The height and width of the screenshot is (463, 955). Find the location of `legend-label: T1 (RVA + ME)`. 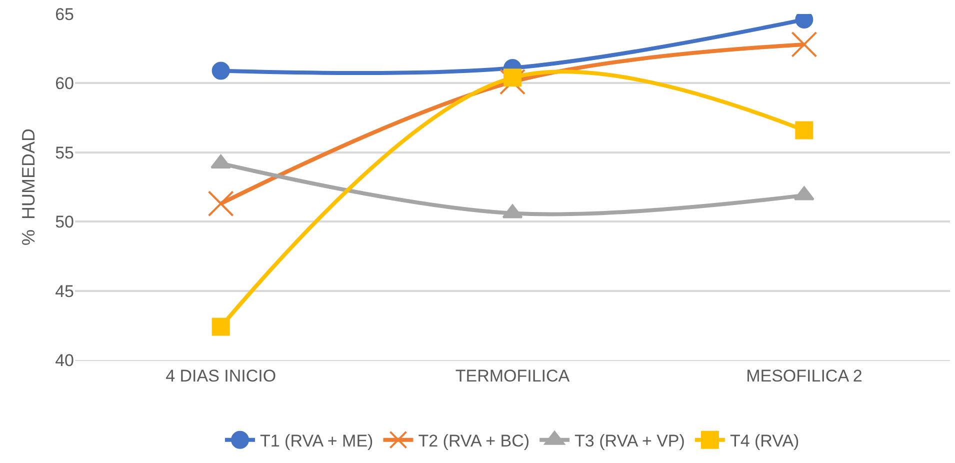

legend-label: T1 (RVA + ME) is located at coordinates (317, 440).